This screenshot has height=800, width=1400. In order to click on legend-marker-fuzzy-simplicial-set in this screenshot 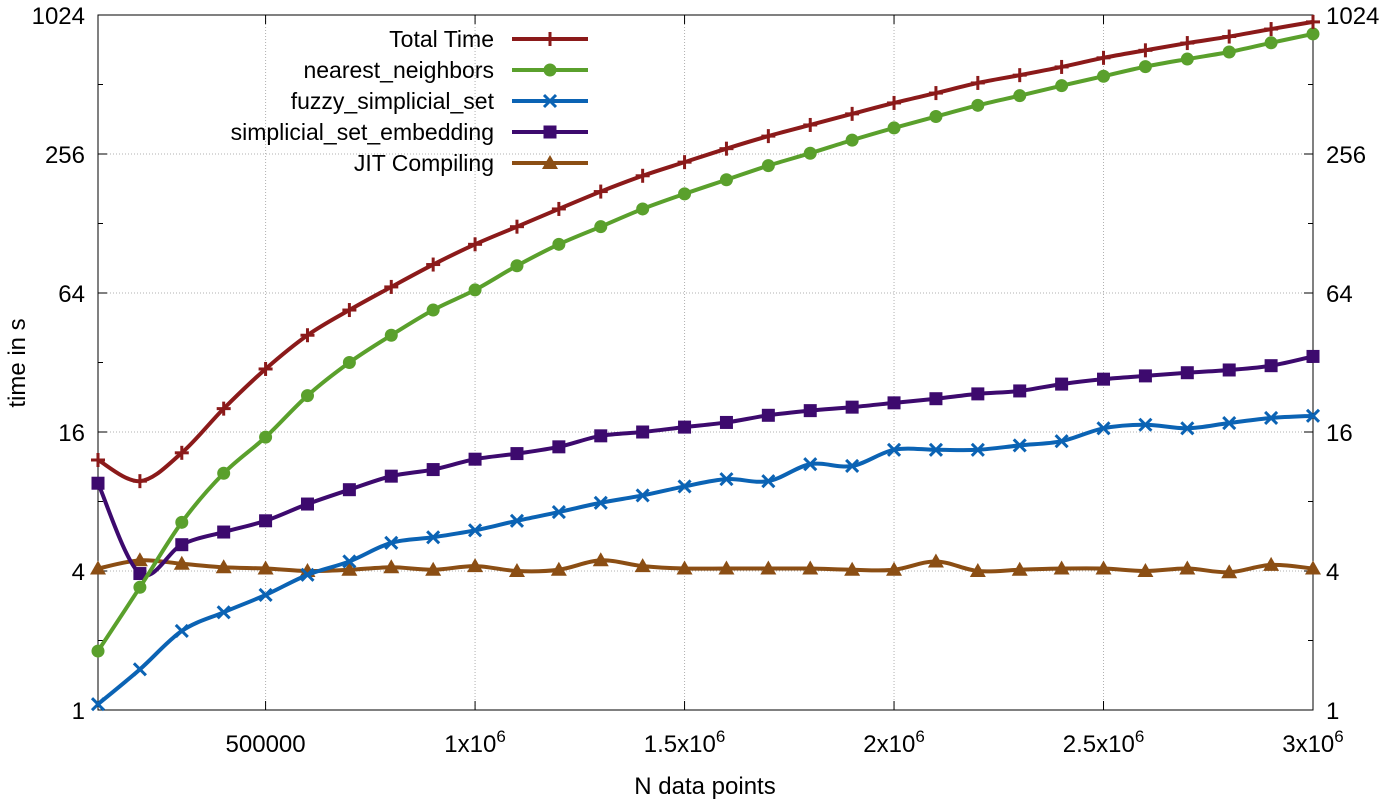, I will do `click(550, 101)`.